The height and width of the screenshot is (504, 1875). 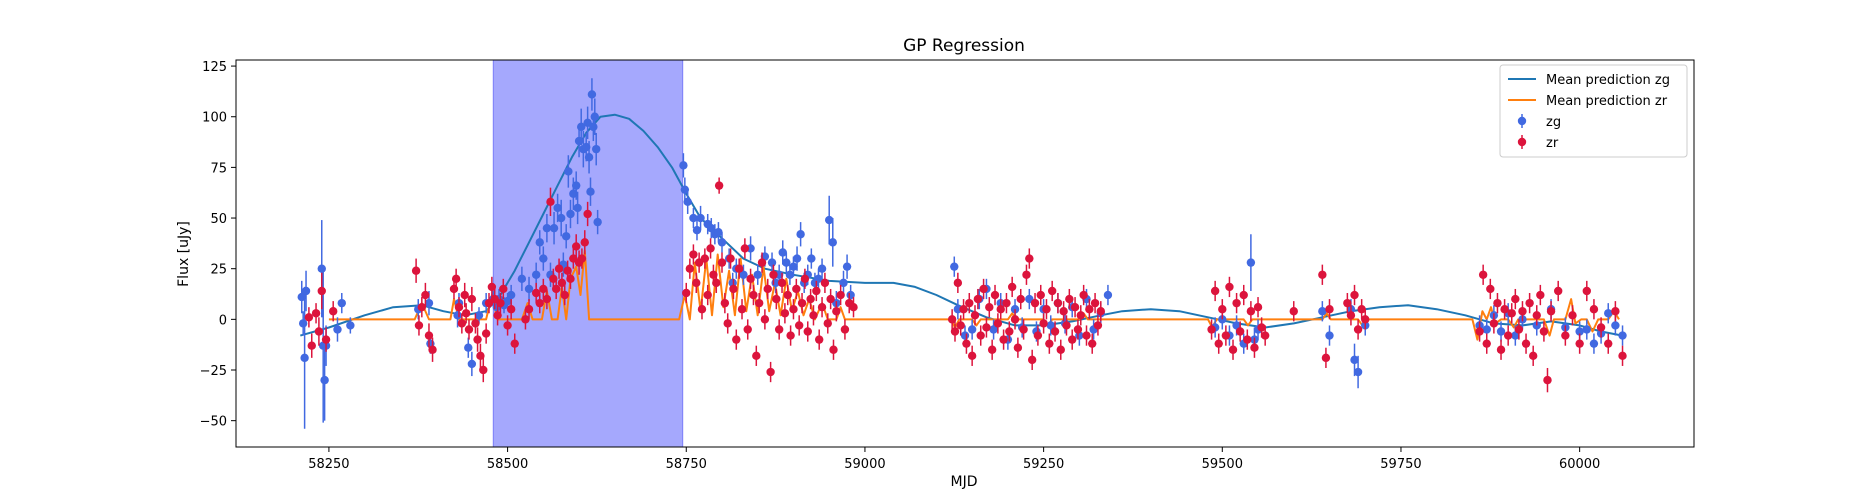 What do you see at coordinates (218, 219) in the screenshot?
I see `y-tick-label: 50` at bounding box center [218, 219].